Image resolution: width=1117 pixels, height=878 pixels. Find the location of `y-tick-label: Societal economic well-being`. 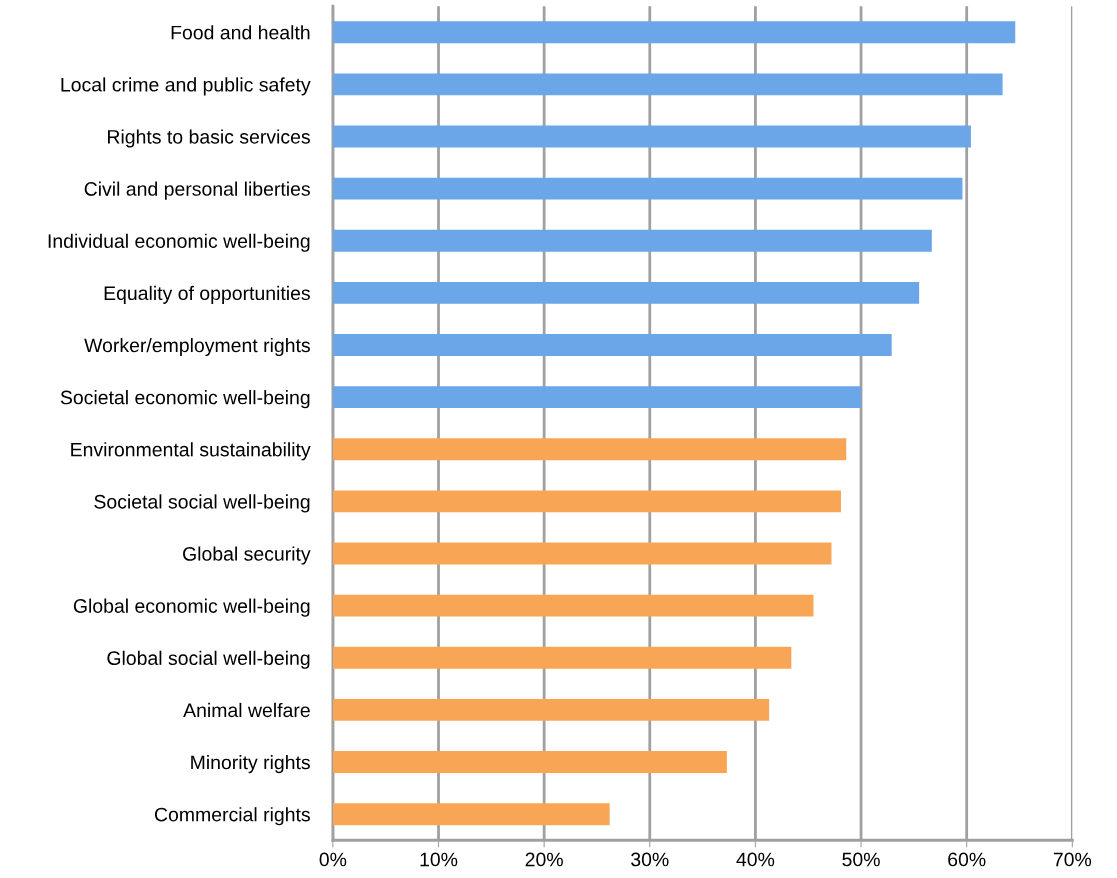

y-tick-label: Societal economic well-being is located at coordinates (185, 399).